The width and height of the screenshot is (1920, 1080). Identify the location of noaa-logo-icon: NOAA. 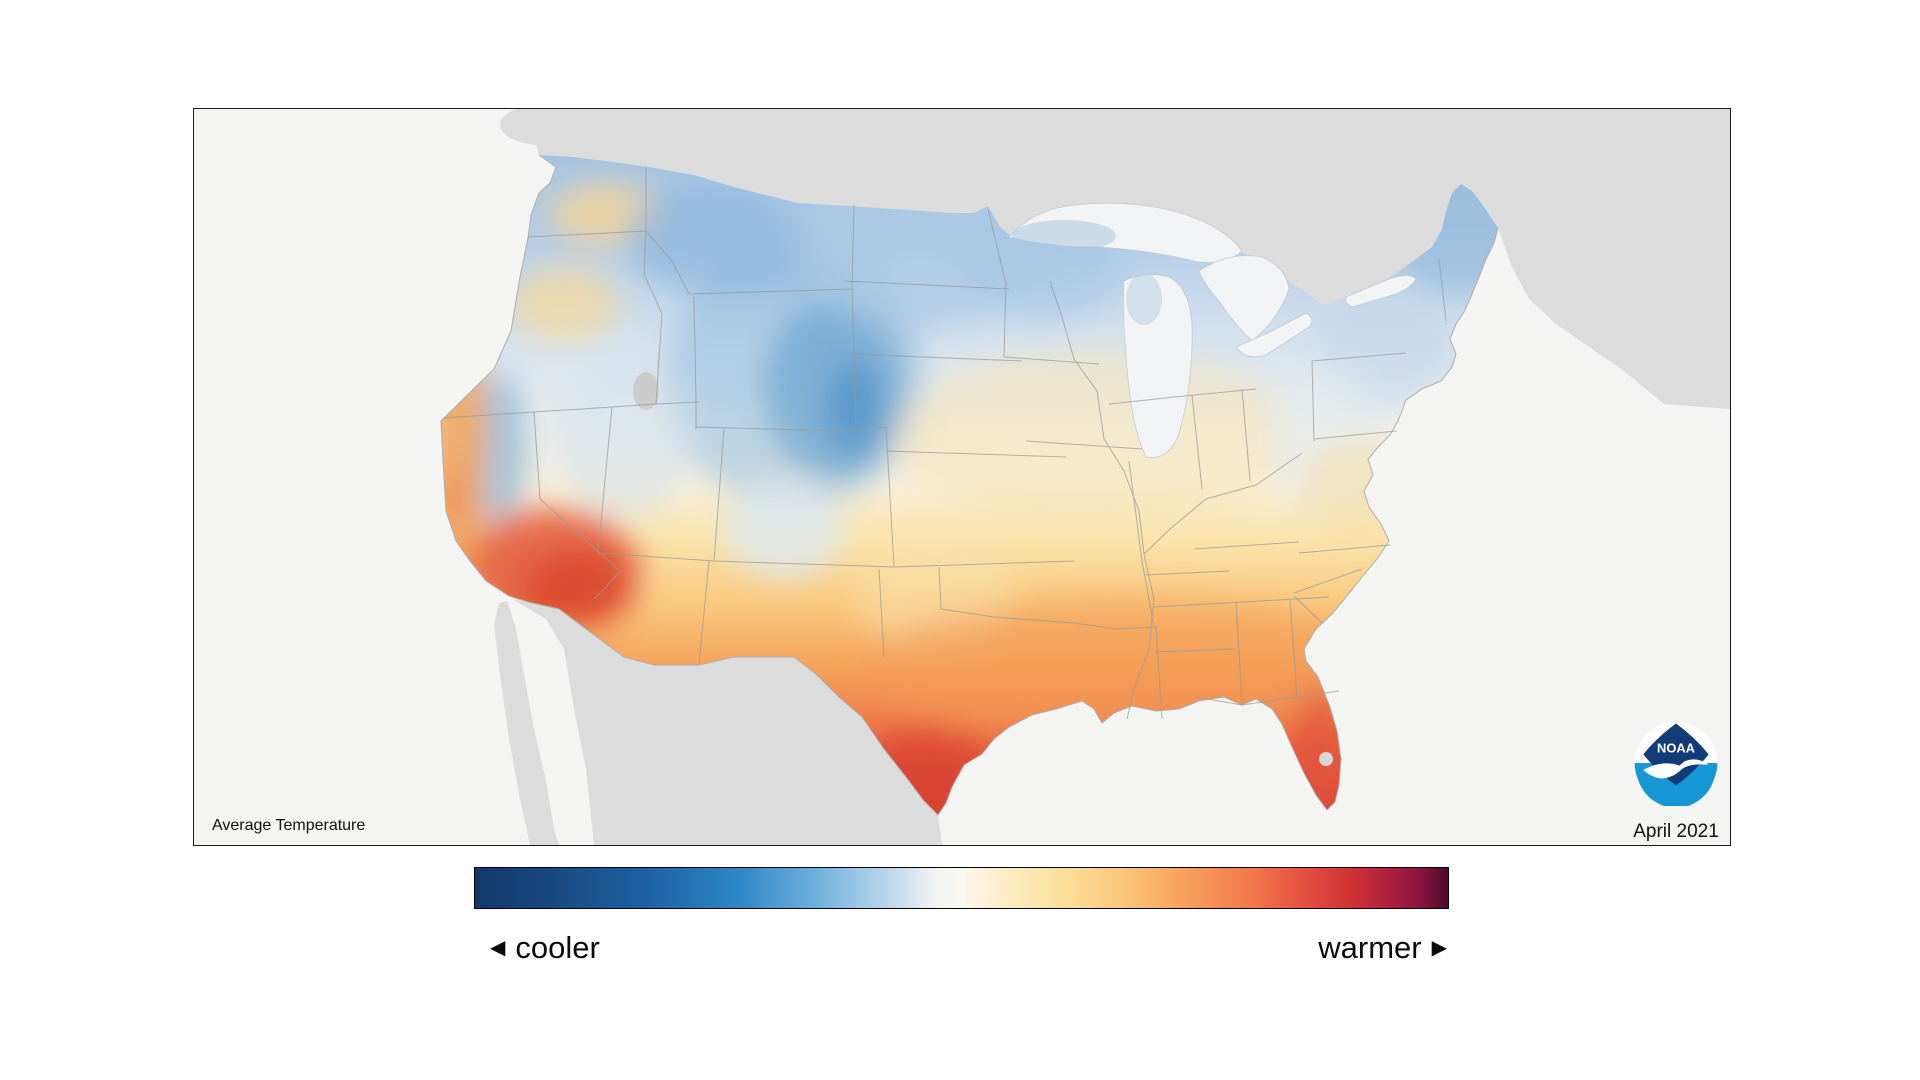
(1676, 763).